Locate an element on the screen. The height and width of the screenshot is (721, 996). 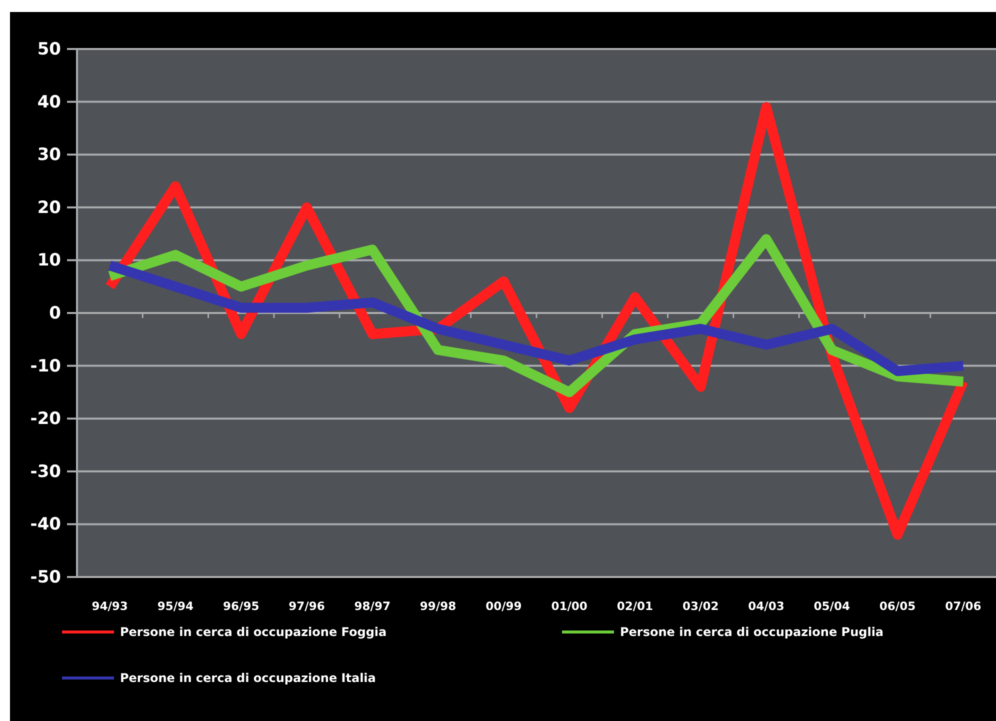
y-tick-label: 20 is located at coordinates (49, 208).